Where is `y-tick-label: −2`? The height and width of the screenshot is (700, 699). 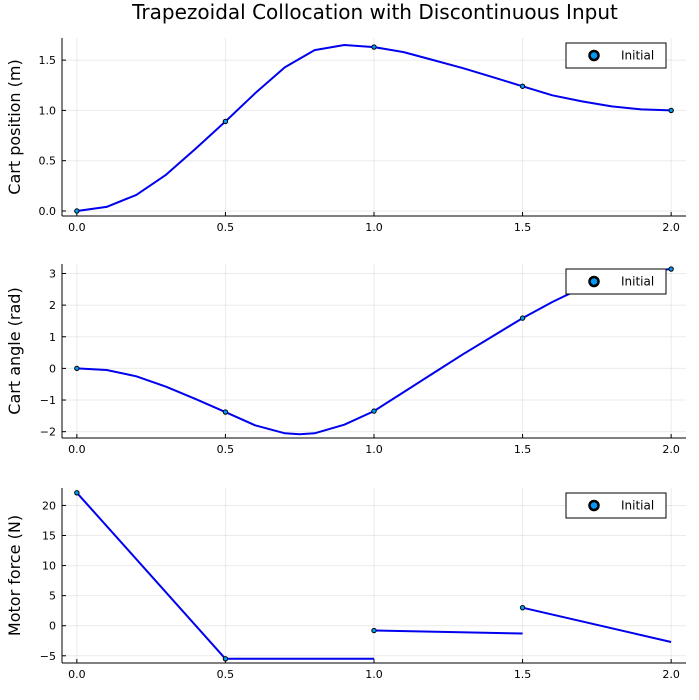 y-tick-label: −2 is located at coordinates (48, 432).